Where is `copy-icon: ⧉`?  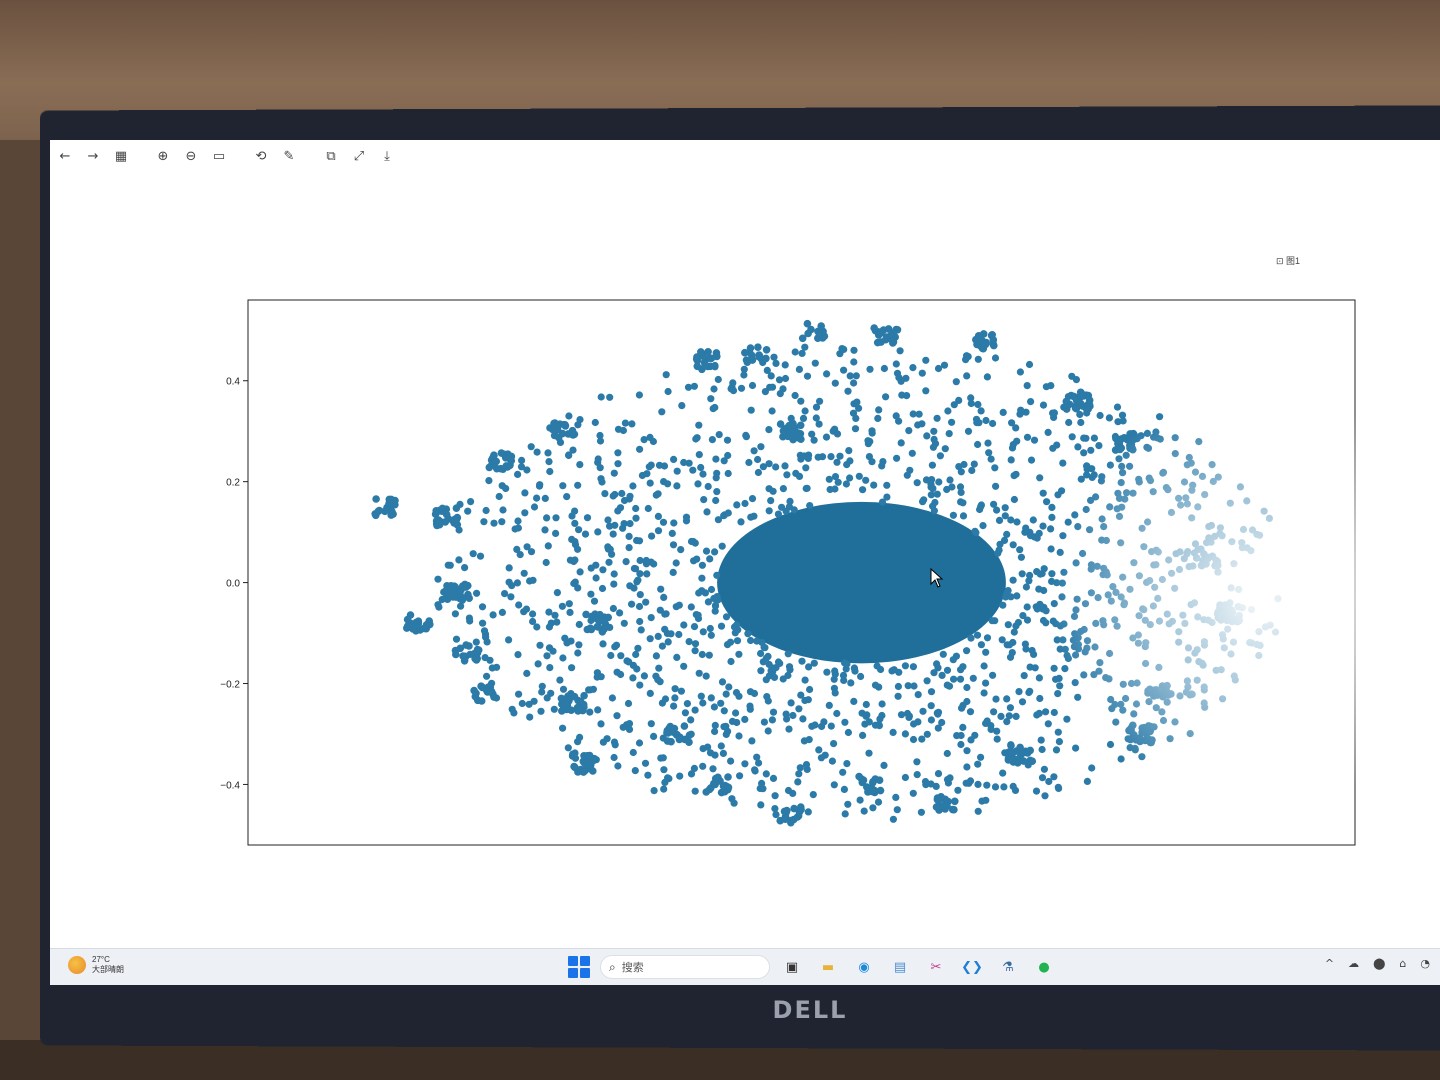
copy-icon: ⧉ is located at coordinates (331, 156).